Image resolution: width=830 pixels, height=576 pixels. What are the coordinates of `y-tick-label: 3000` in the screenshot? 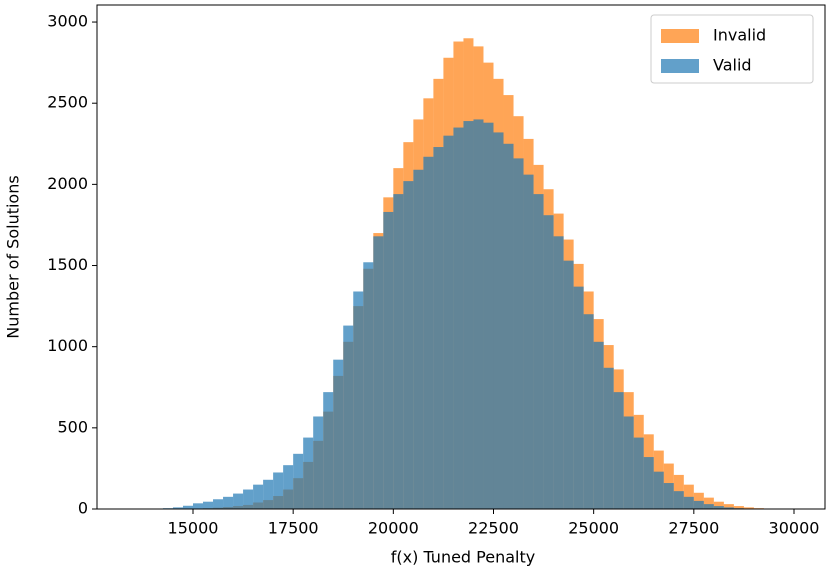 It's located at (67, 21).